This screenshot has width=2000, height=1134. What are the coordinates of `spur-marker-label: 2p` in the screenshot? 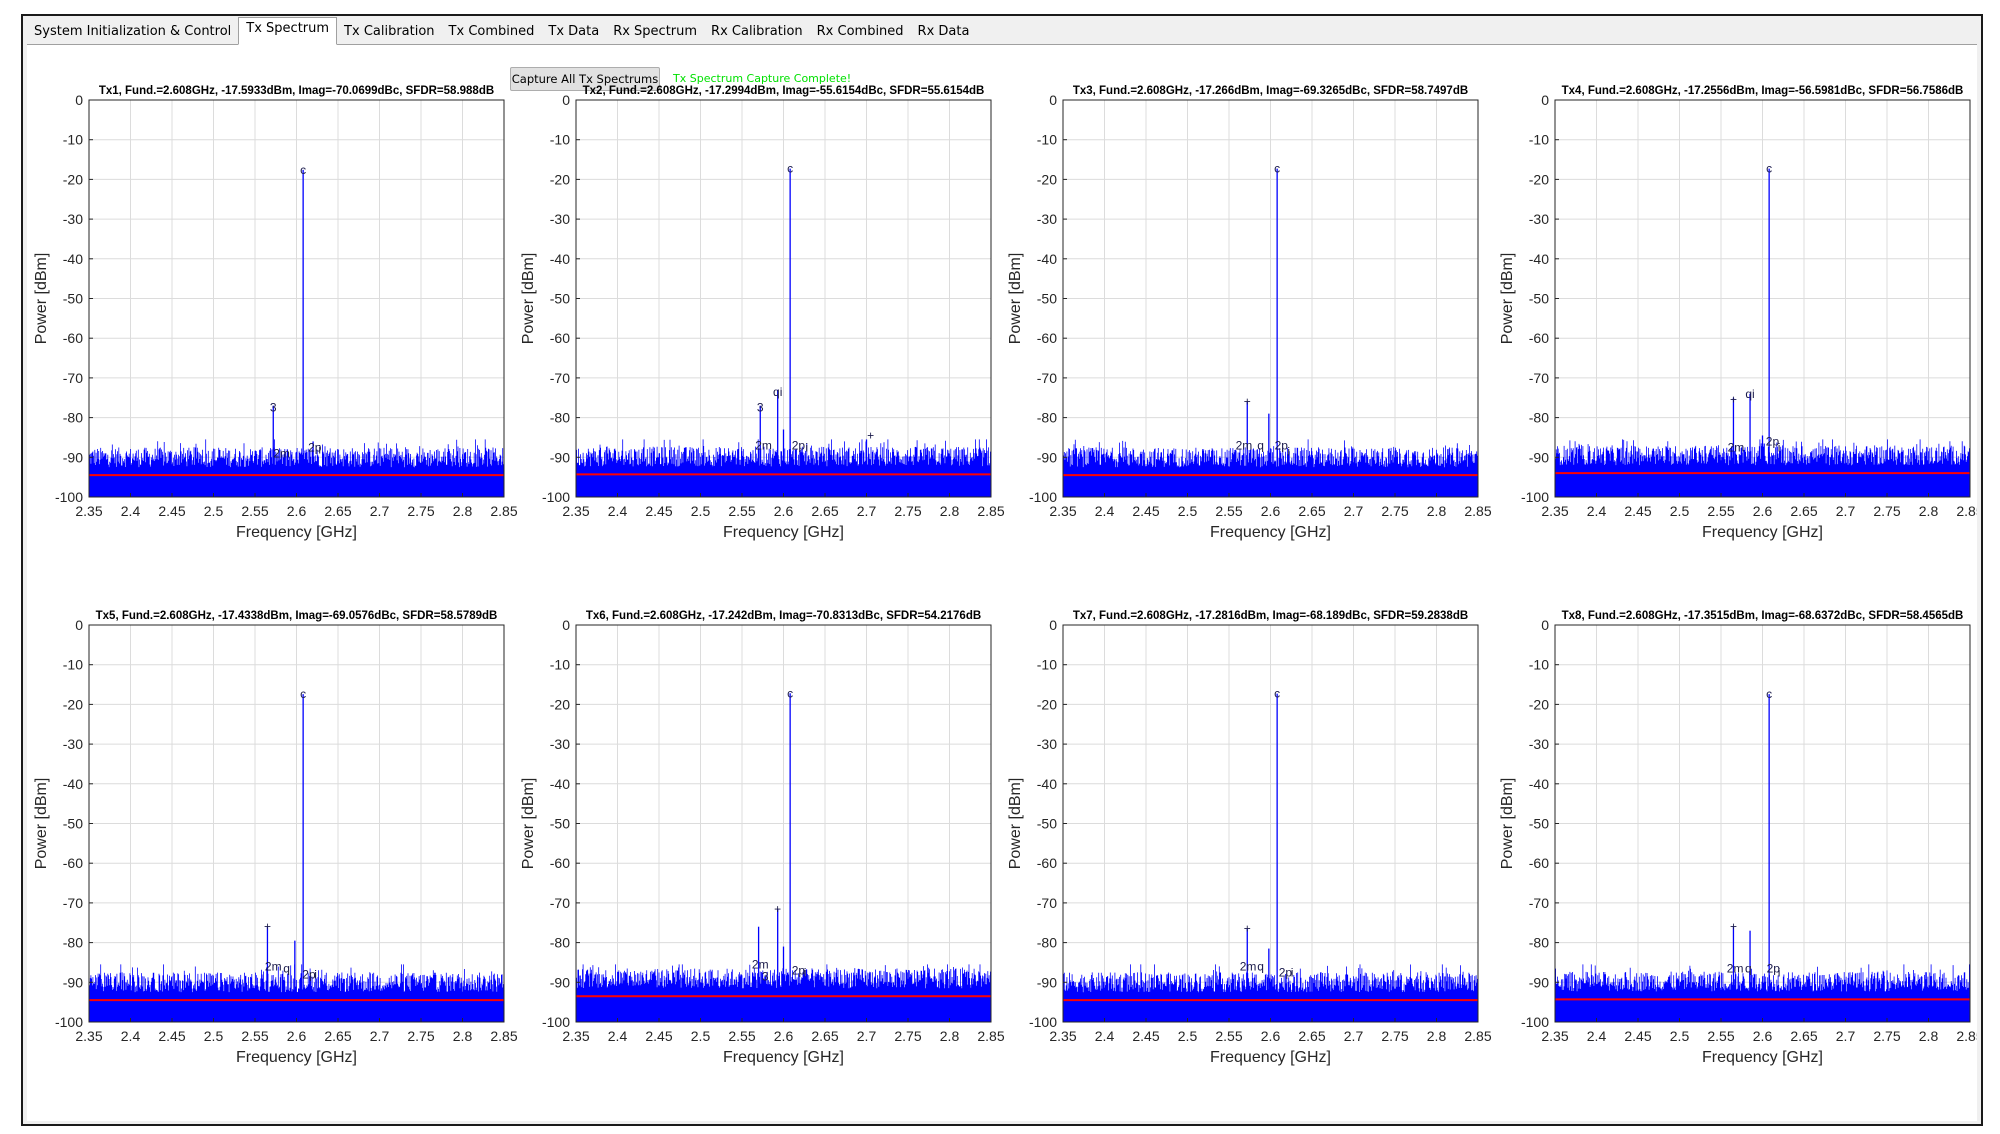 It's located at (1286, 972).